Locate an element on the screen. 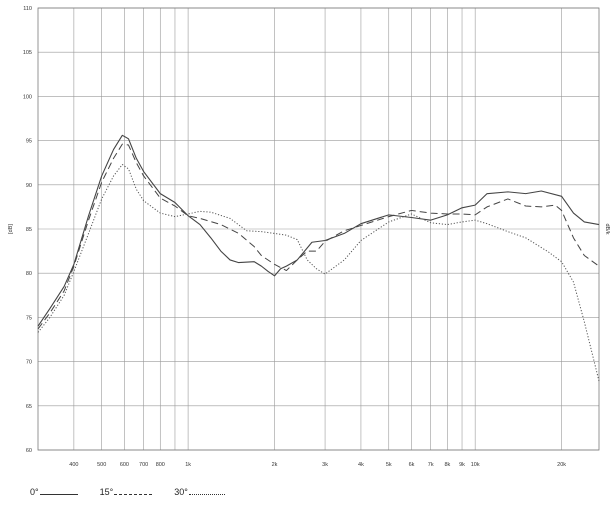  y-tick-label-65: 65 is located at coordinates (29, 407).